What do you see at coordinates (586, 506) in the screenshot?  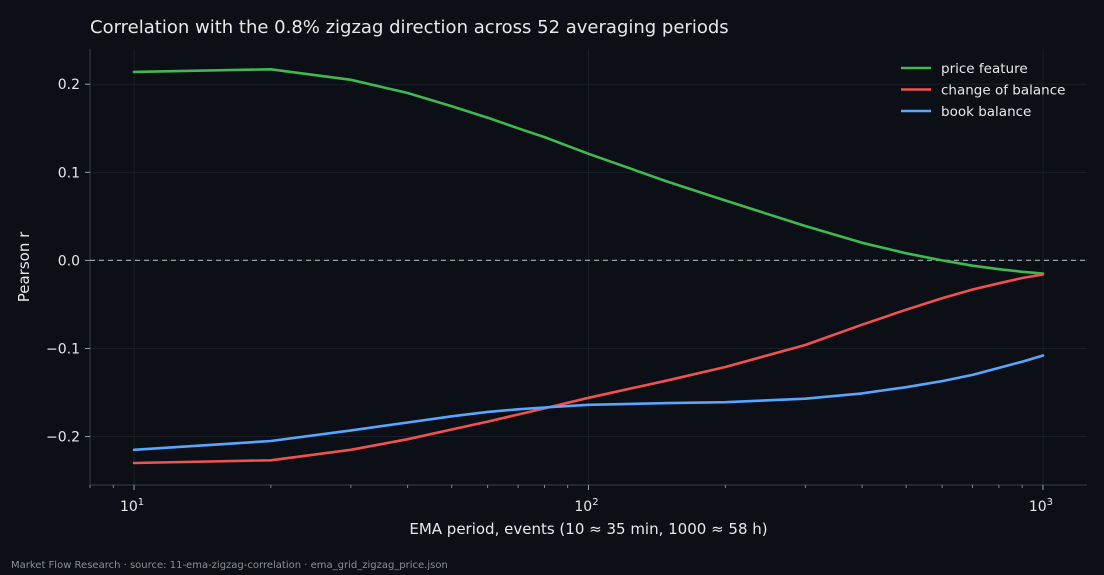 I see `x-tick-label: 10²` at bounding box center [586, 506].